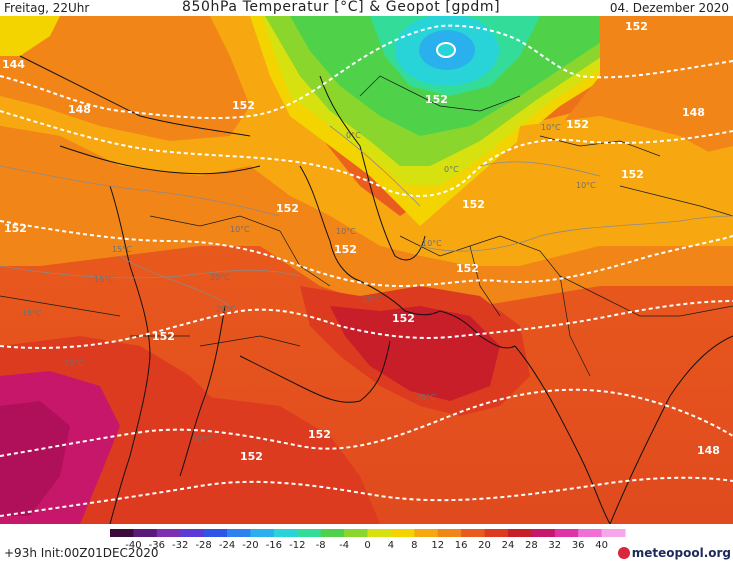 The image size is (733, 566). I want to click on temp-label-20-south: 20°C, so click(74, 363).